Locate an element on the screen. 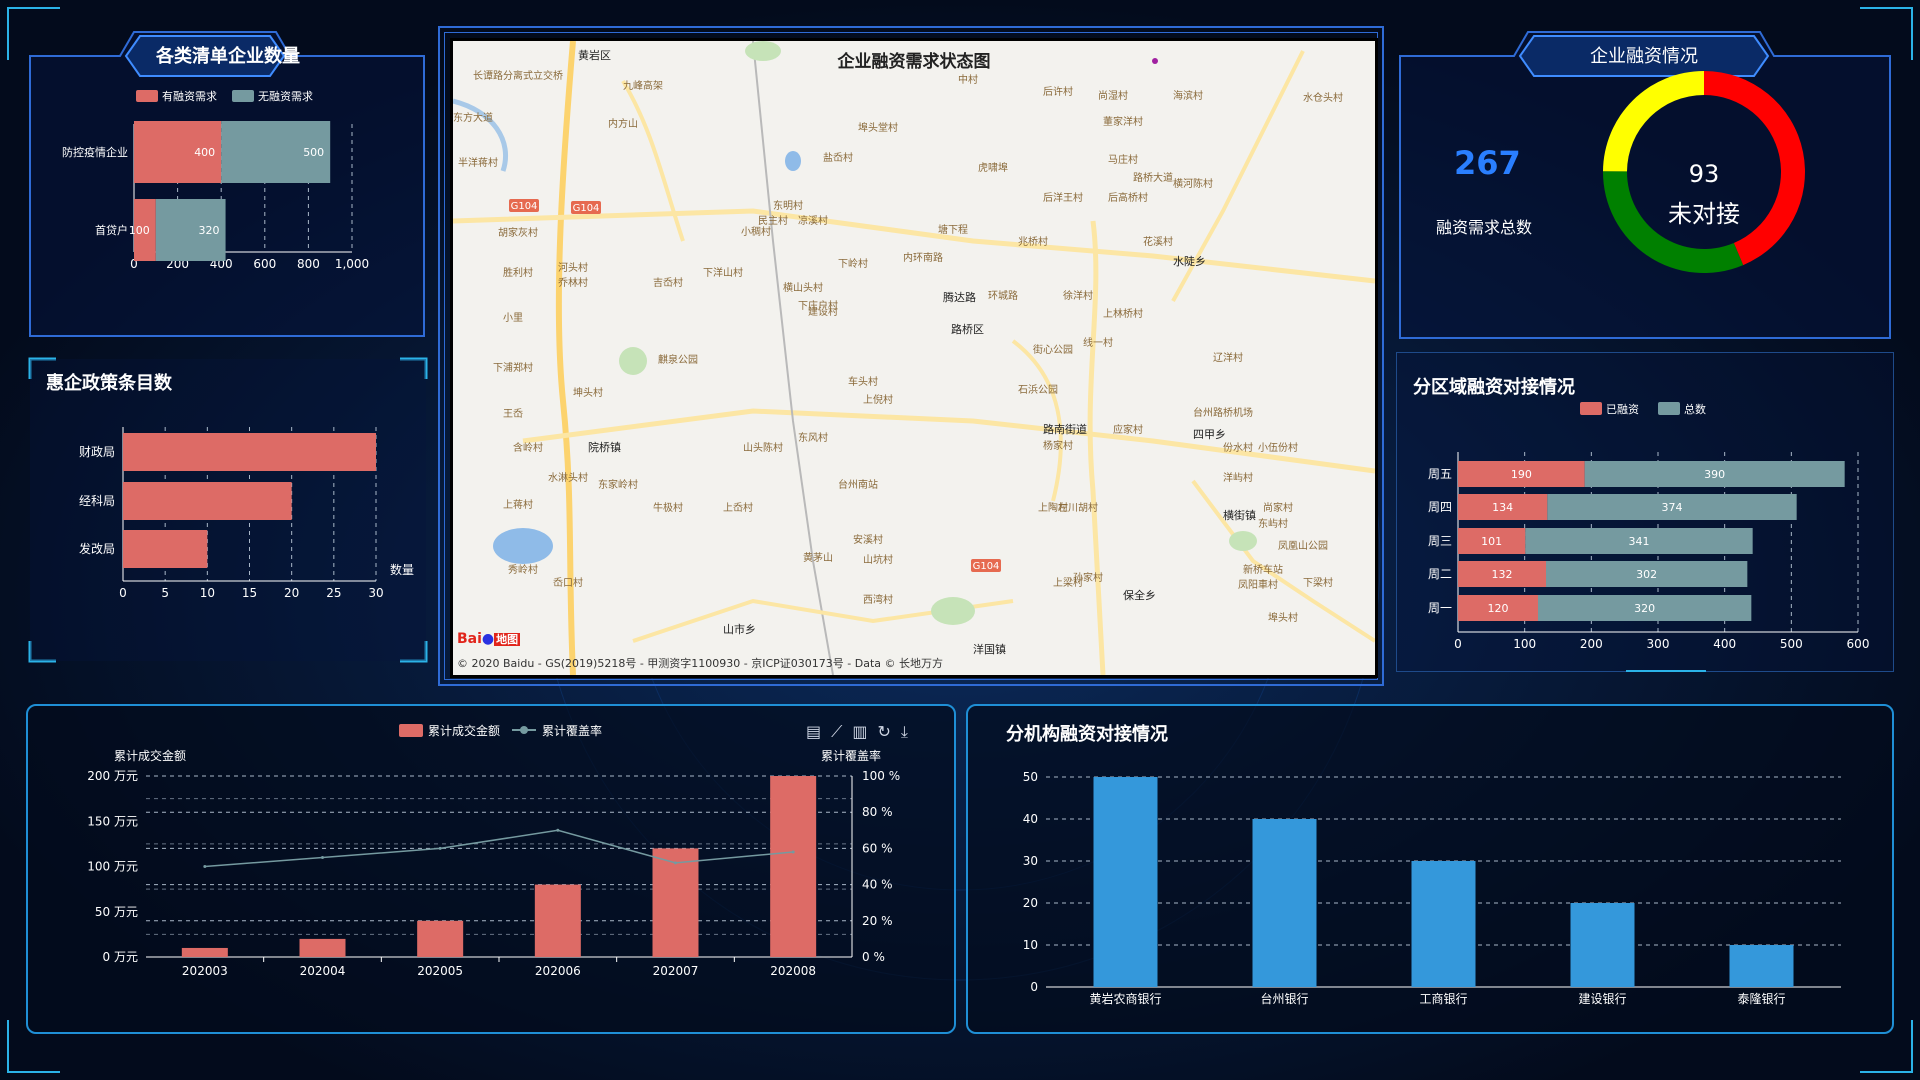 The image size is (1920, 1080). map-place-label: 山头陈村 is located at coordinates (763, 447).